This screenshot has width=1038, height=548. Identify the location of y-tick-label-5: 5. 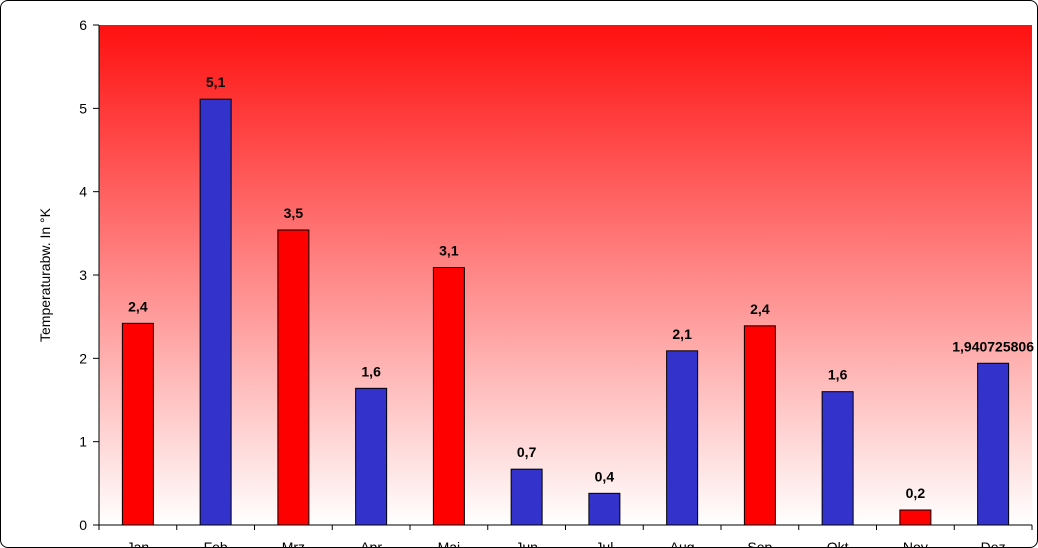
(83, 108).